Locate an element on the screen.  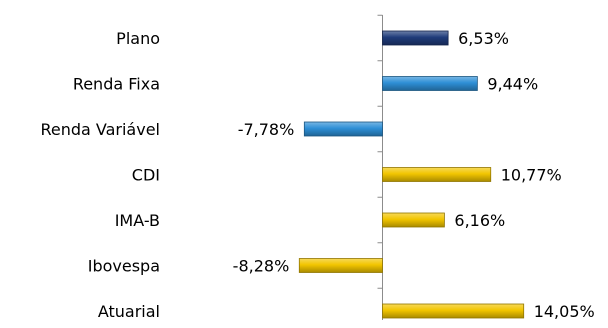
data-label: -8,28% is located at coordinates (261, 266).